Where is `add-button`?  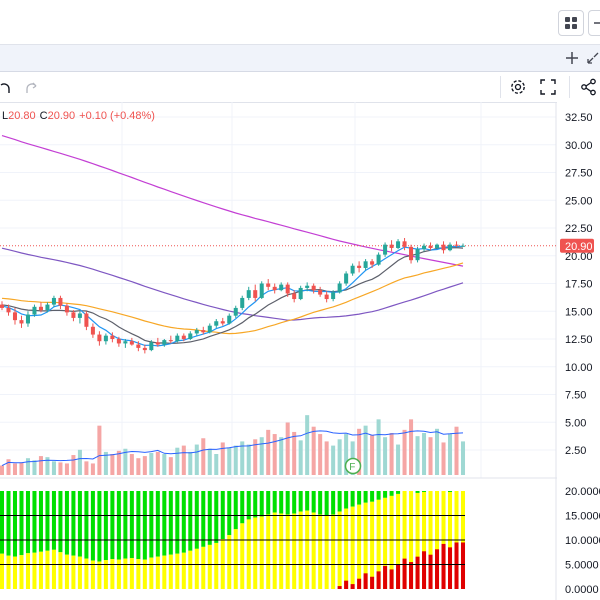 add-button is located at coordinates (594, 23).